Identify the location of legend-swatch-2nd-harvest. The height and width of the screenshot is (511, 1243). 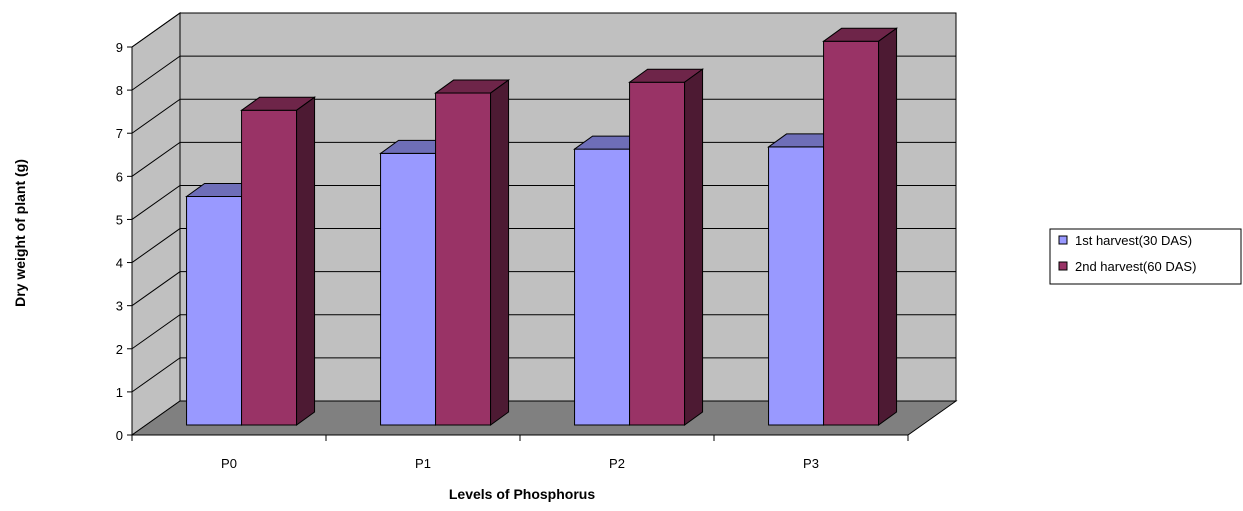
(1063, 266).